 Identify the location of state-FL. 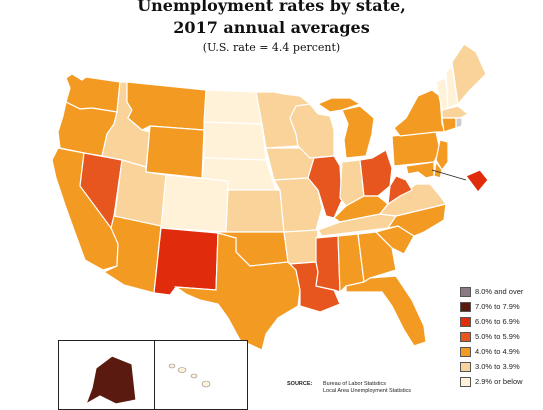
(386, 311).